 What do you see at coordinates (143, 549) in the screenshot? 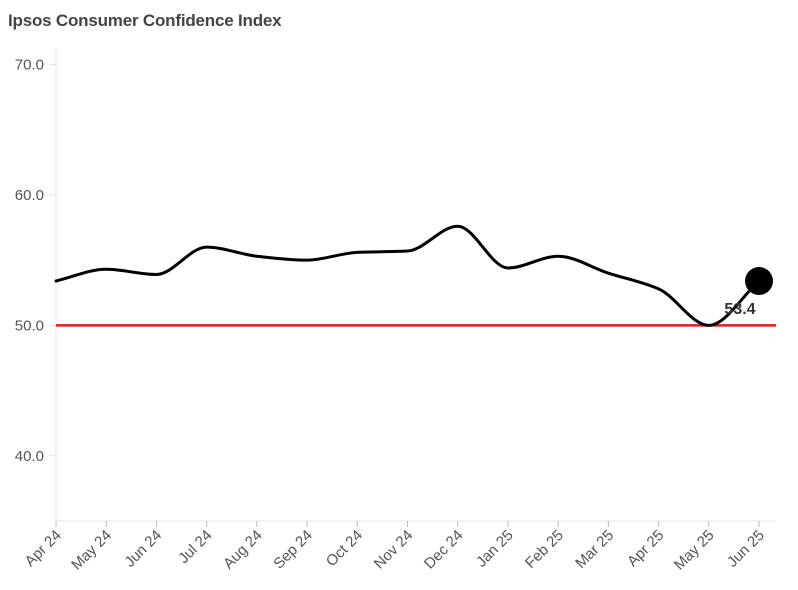
I see `x-tick-label: Jun 24` at bounding box center [143, 549].